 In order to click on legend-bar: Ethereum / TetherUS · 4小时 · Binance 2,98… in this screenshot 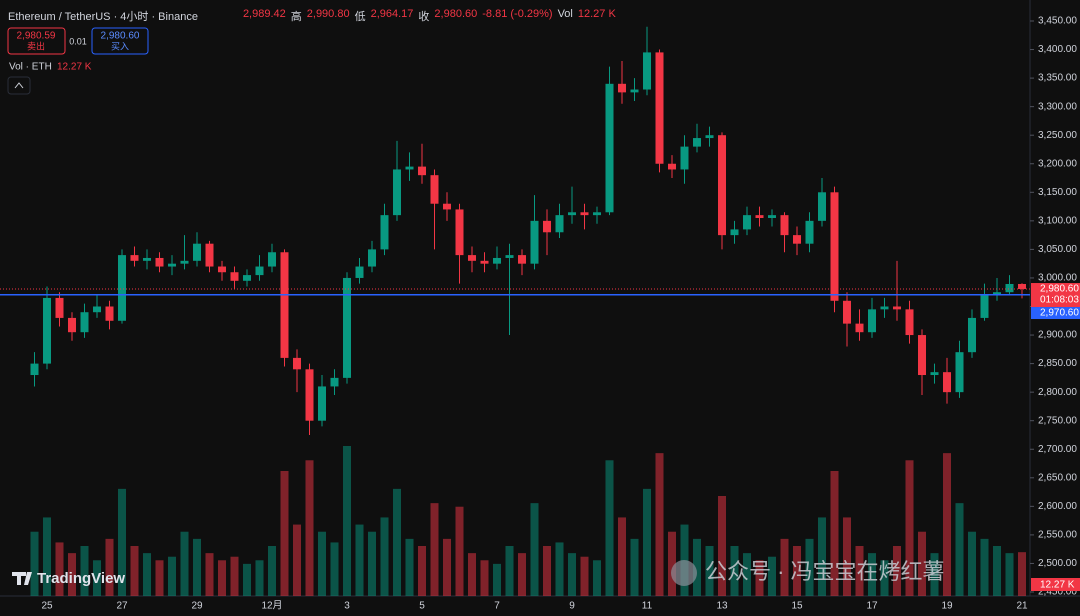, I will do `click(312, 16)`.